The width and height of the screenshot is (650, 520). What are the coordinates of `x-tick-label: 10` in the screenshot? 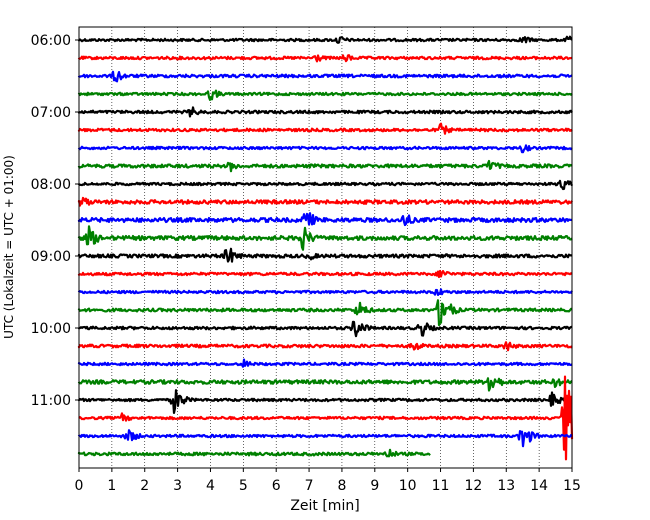 It's located at (408, 486).